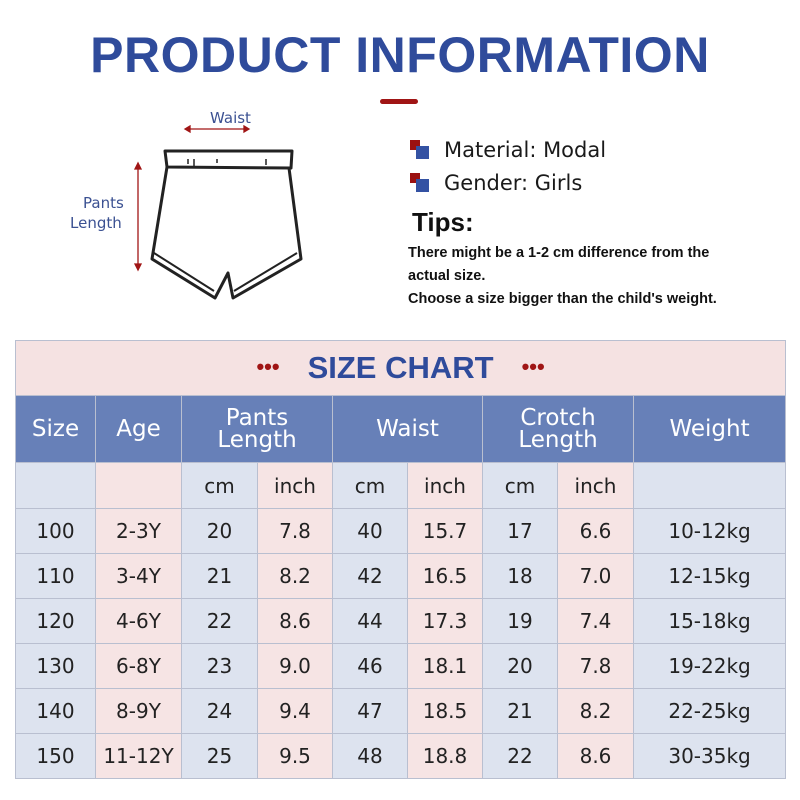  I want to click on table-cell: 18.1, so click(445, 666).